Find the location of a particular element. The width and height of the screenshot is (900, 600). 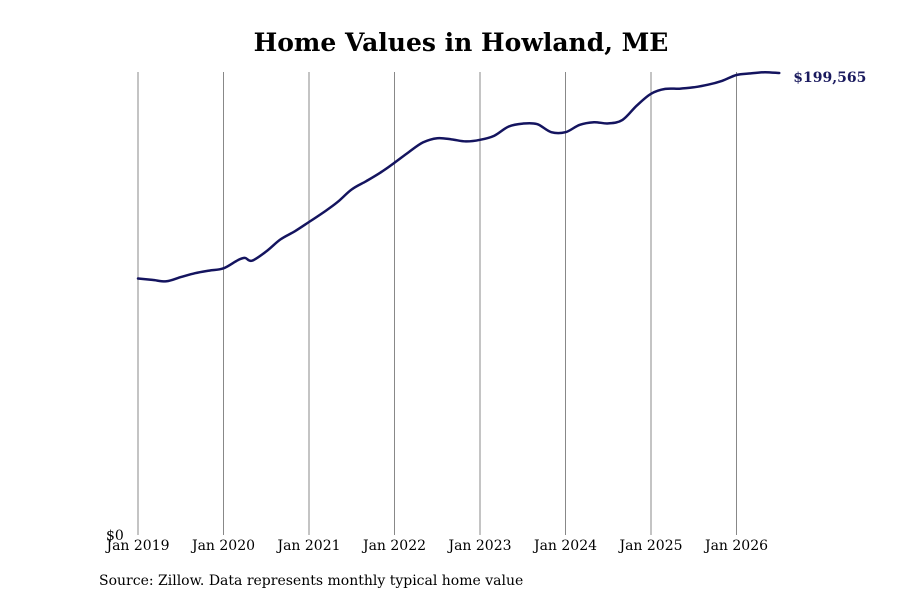

x-tick-label-0: Jan 2019 is located at coordinates (136, 546).